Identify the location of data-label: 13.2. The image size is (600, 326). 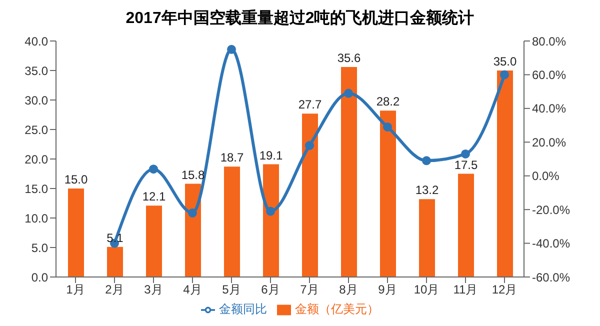
(427, 190).